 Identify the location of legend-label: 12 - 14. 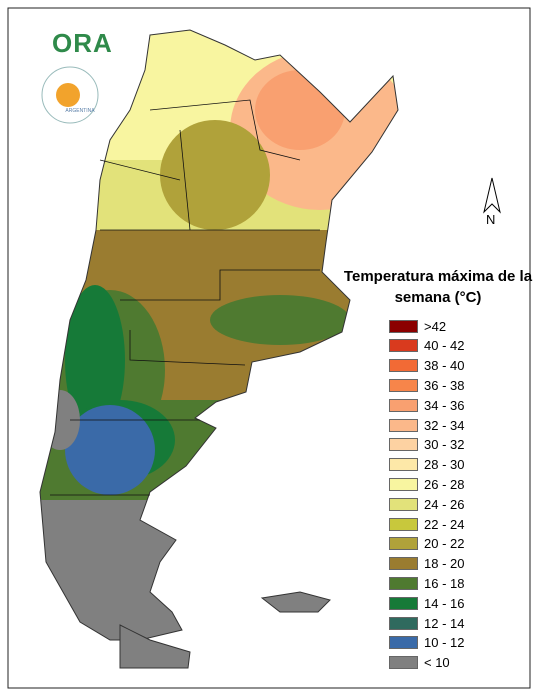
(444, 623).